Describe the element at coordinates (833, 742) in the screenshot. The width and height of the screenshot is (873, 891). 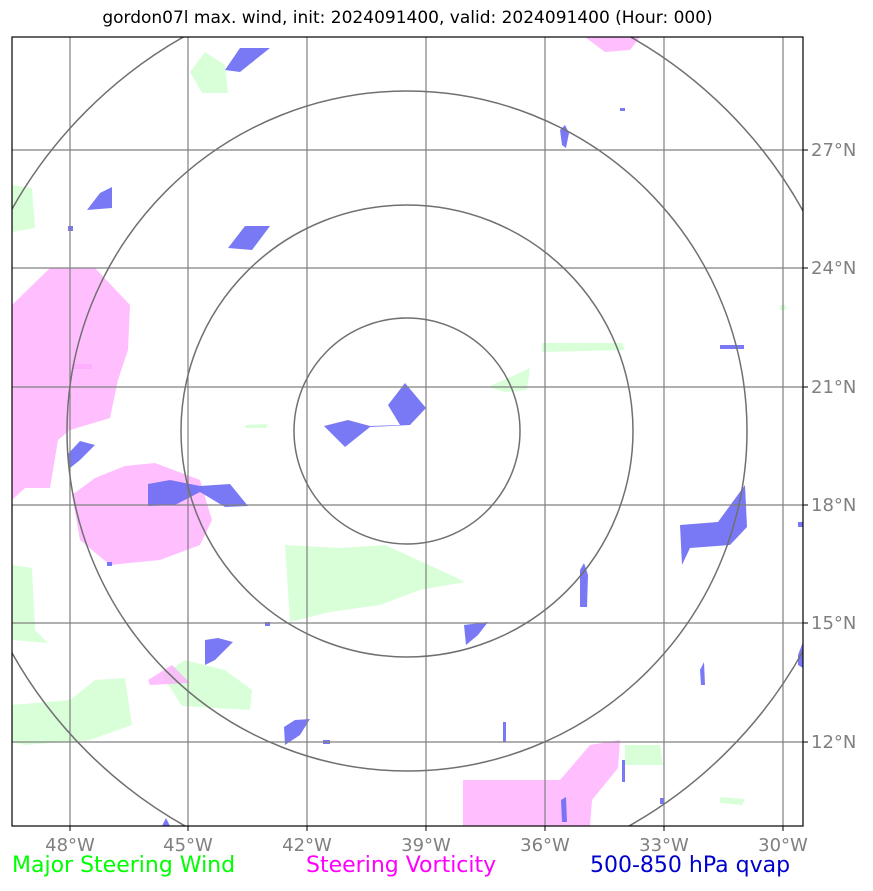
I see `lat-label: 12°N` at that location.